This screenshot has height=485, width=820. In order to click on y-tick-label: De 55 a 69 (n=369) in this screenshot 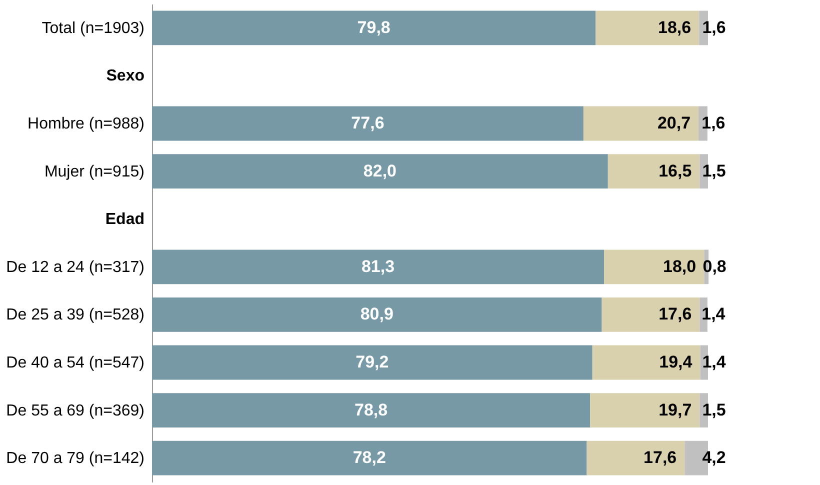, I will do `click(75, 411)`.